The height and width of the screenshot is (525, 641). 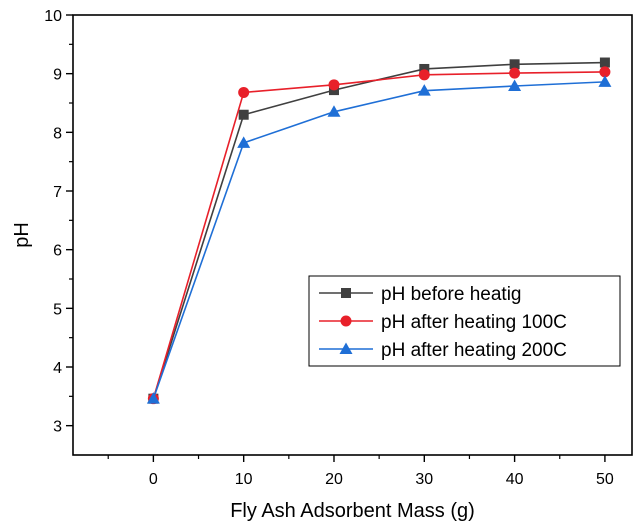 What do you see at coordinates (58, 222) in the screenshot?
I see `y-axis-ticks: 3 4 5 6 7 8 9 10` at bounding box center [58, 222].